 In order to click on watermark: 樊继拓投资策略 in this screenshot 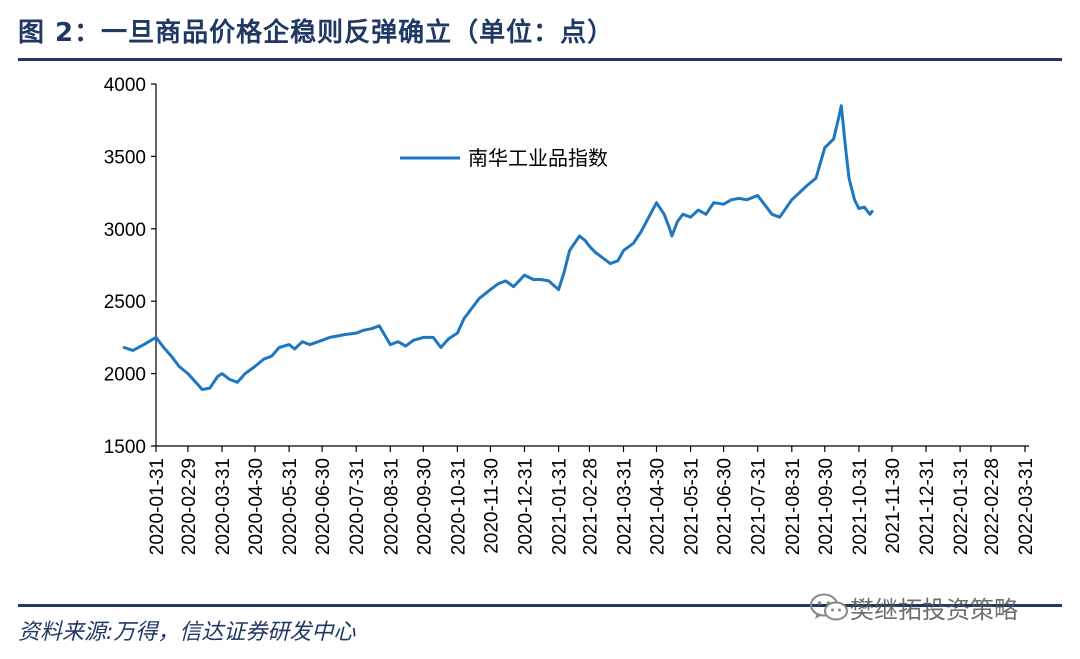, I will do `click(913, 607)`.